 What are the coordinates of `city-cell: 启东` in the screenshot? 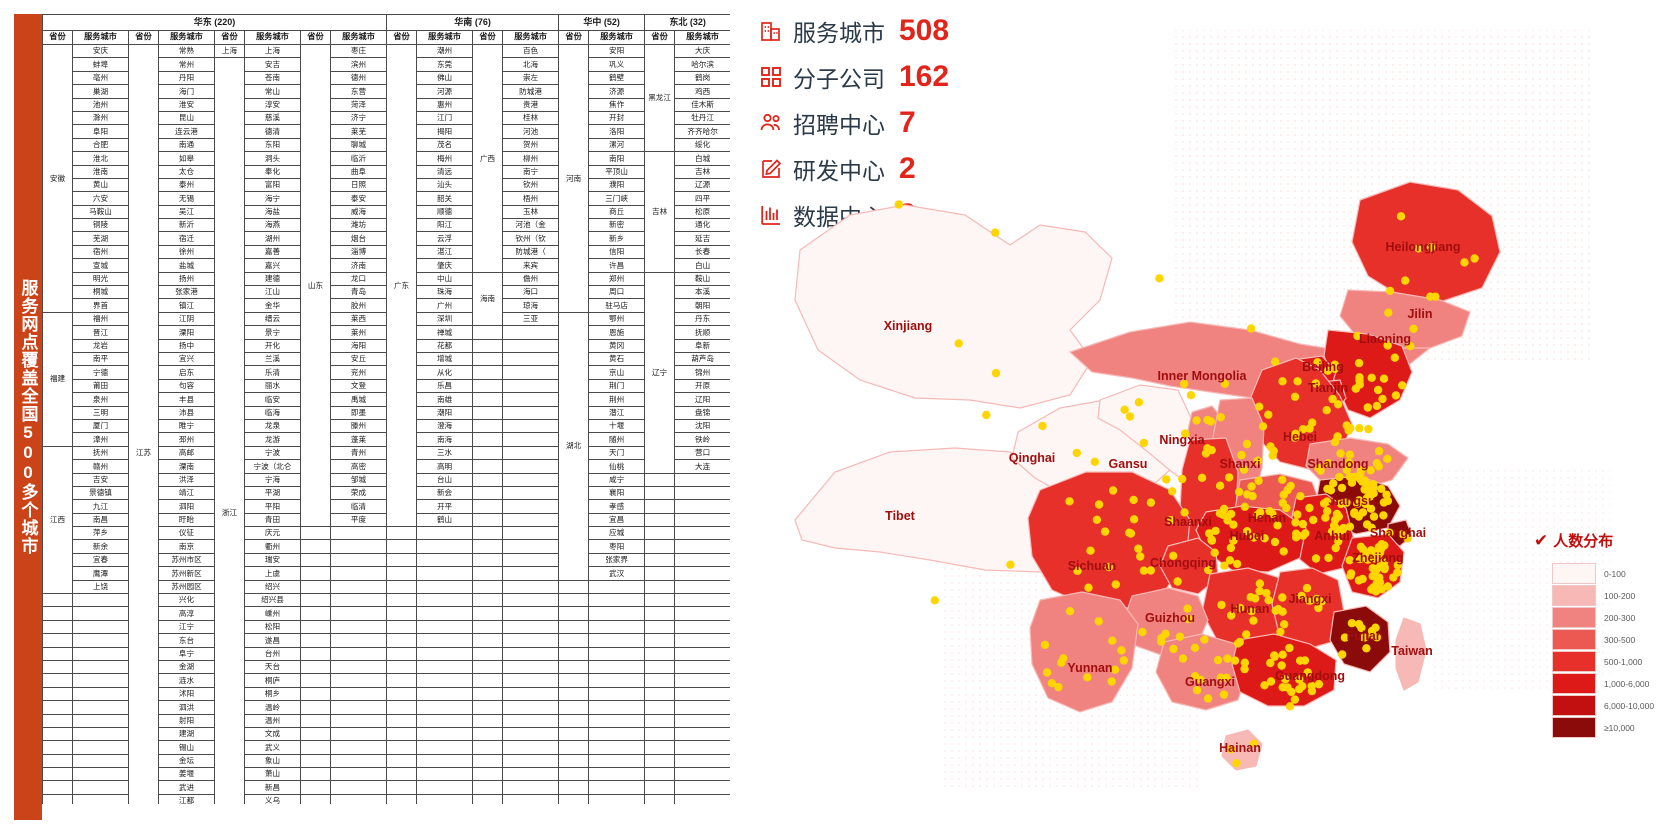 It's located at (186, 372).